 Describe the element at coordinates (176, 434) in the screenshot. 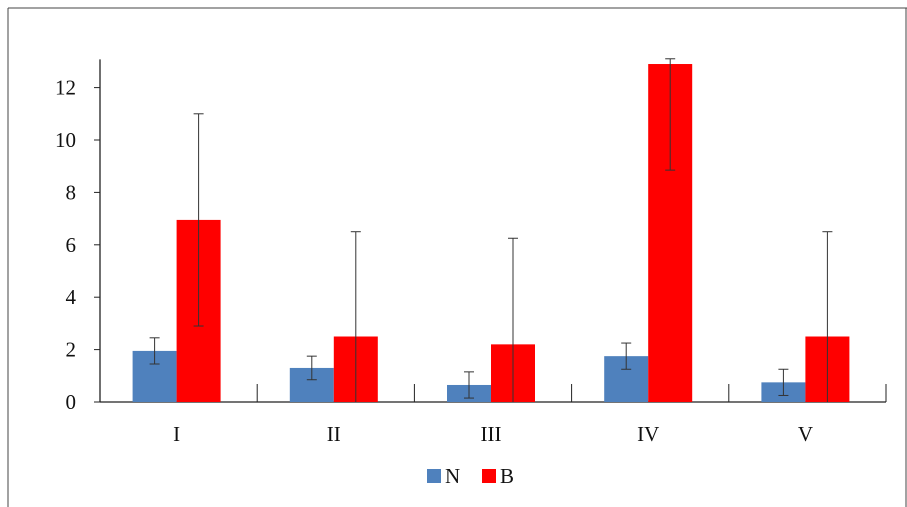

I see `x-tick-label: I` at that location.